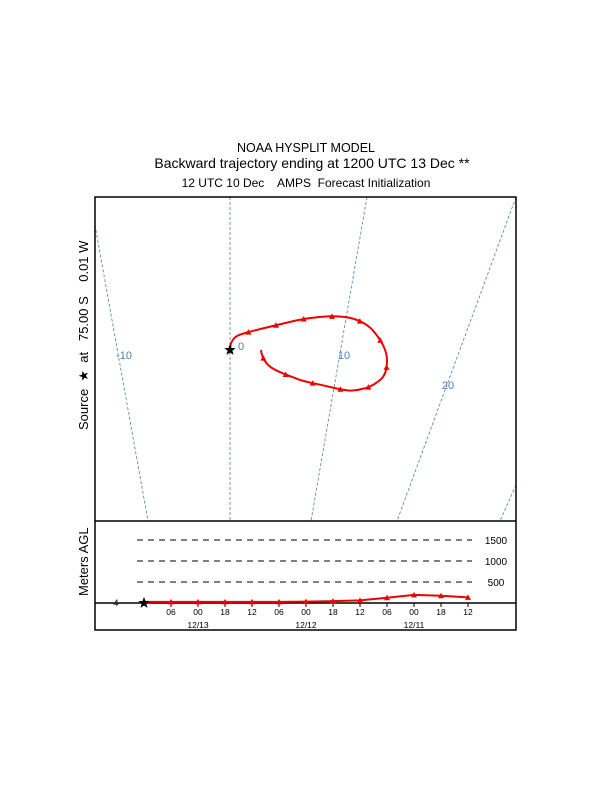 Image resolution: width=612 pixels, height=792 pixels. Describe the element at coordinates (83, 561) in the screenshot. I see `height-ylabel: Meters AGL` at that location.